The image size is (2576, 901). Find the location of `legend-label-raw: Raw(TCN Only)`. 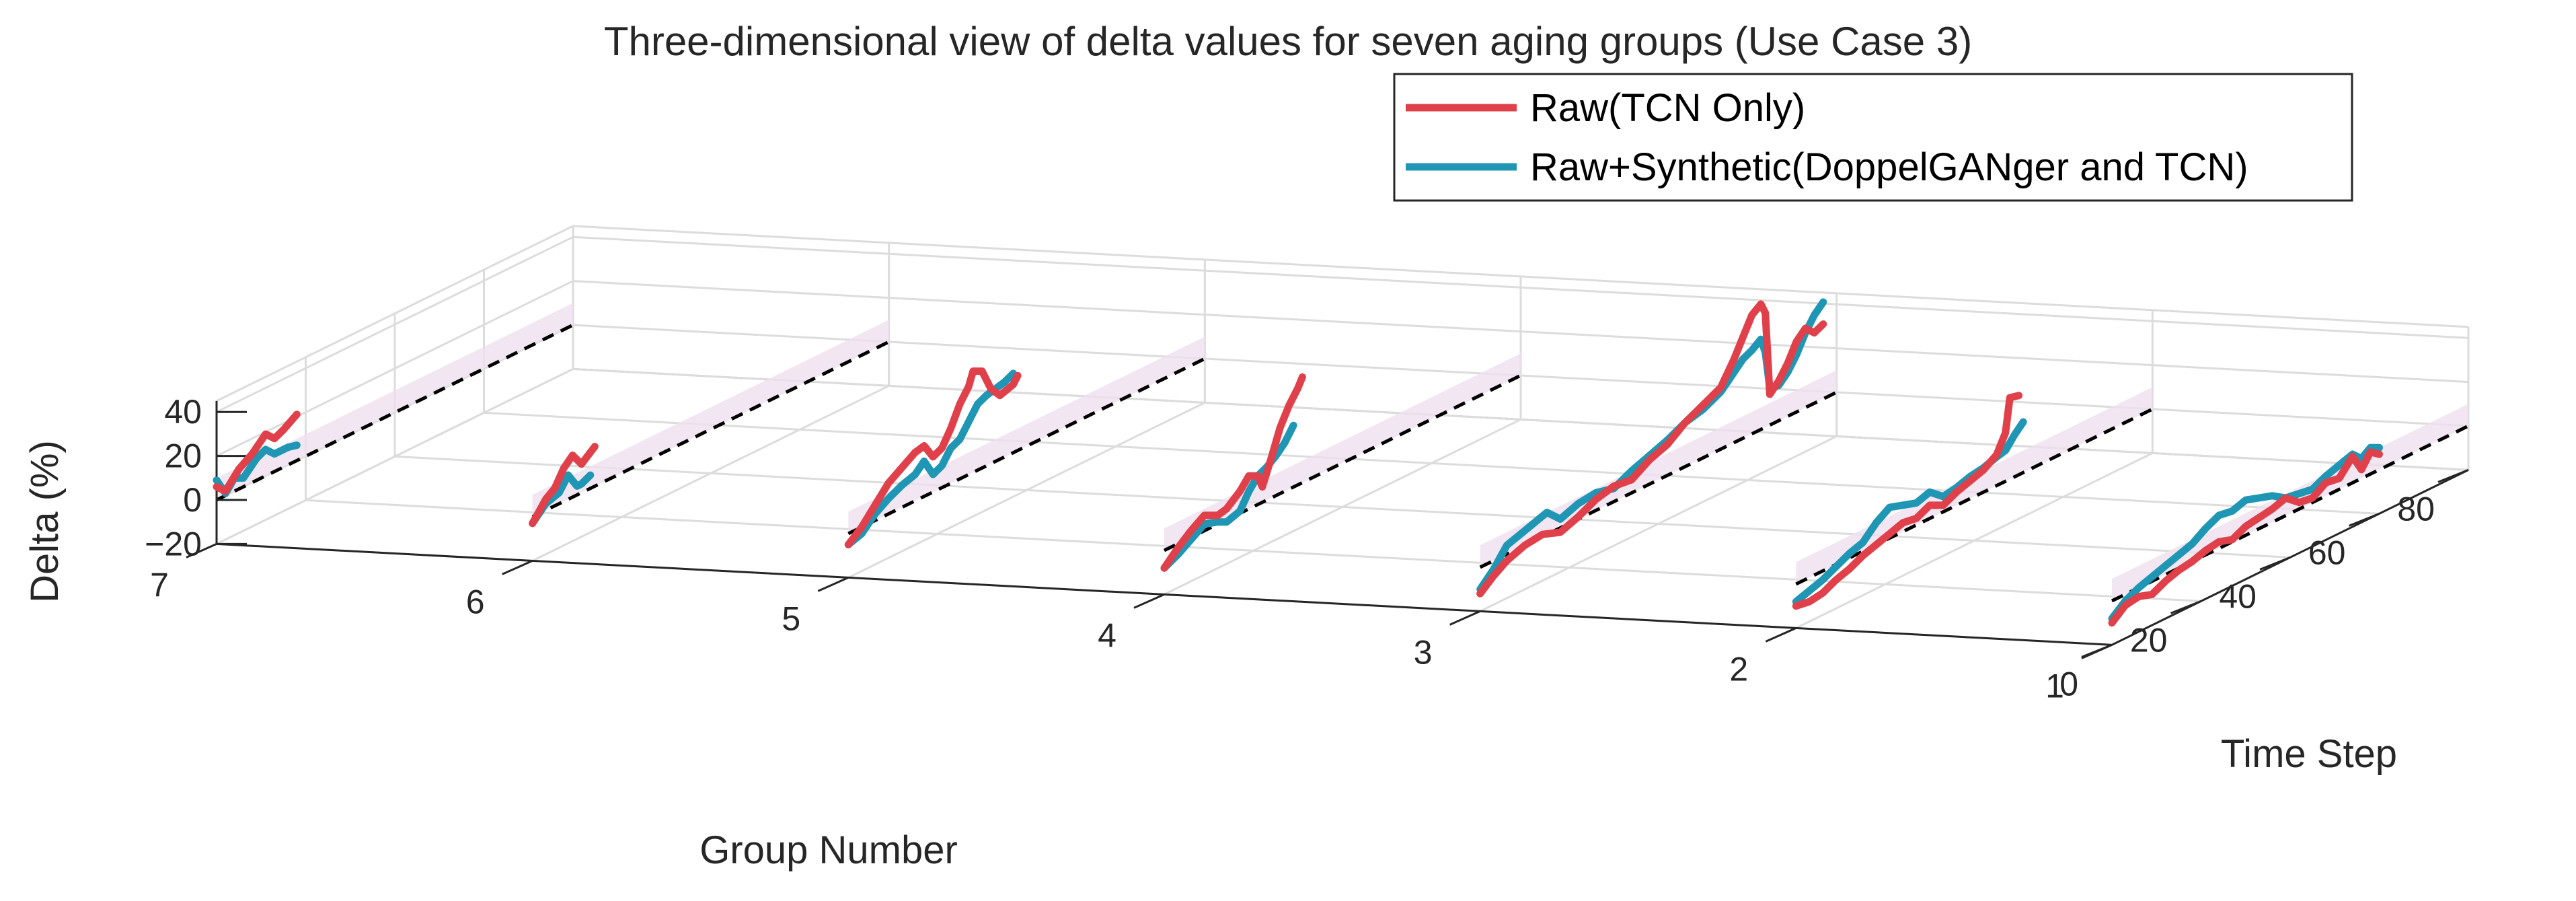

legend-label-raw: Raw(TCN Only) is located at coordinates (1667, 108).